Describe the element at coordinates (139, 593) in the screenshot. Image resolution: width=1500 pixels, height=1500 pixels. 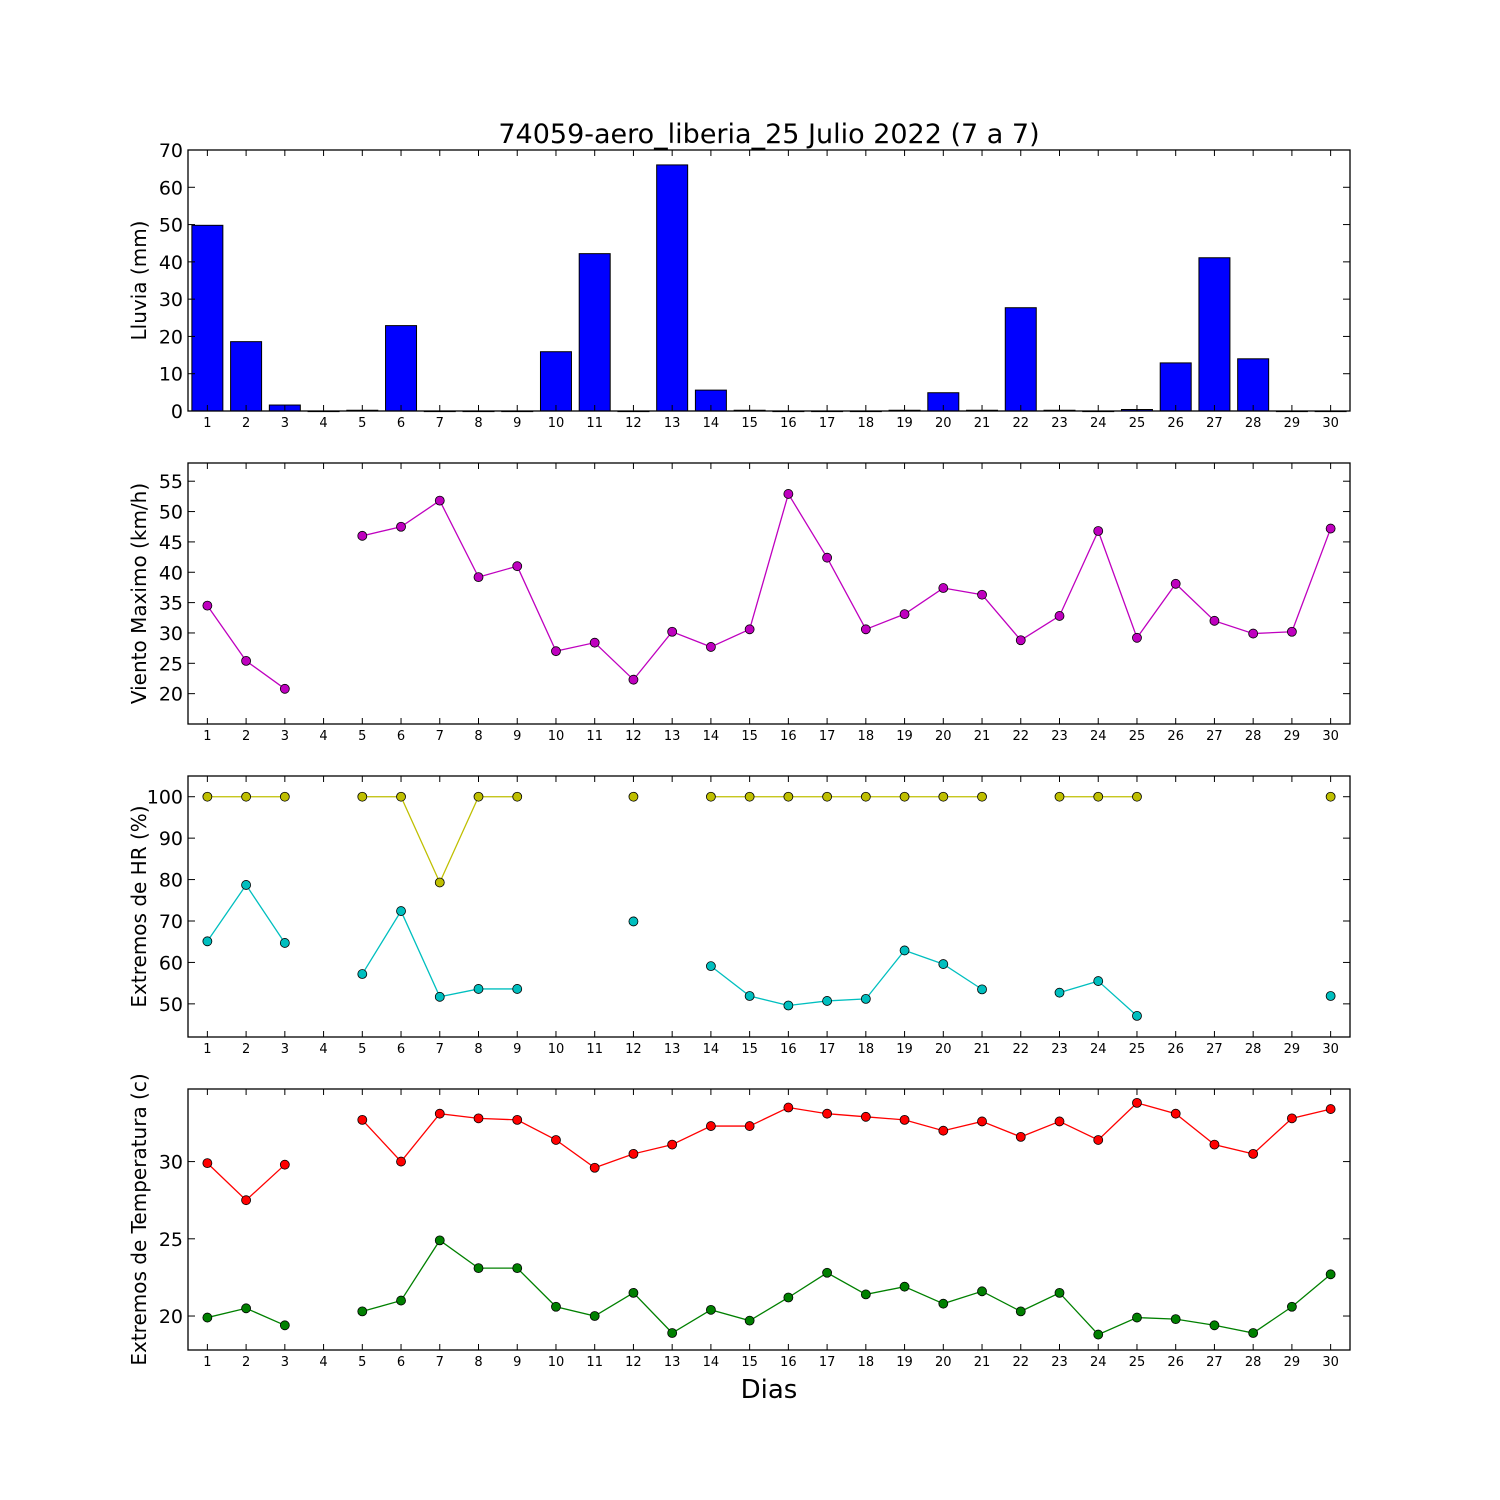
I see `subplot-2-y-axis-label: Viento Maximo (km/h)` at that location.